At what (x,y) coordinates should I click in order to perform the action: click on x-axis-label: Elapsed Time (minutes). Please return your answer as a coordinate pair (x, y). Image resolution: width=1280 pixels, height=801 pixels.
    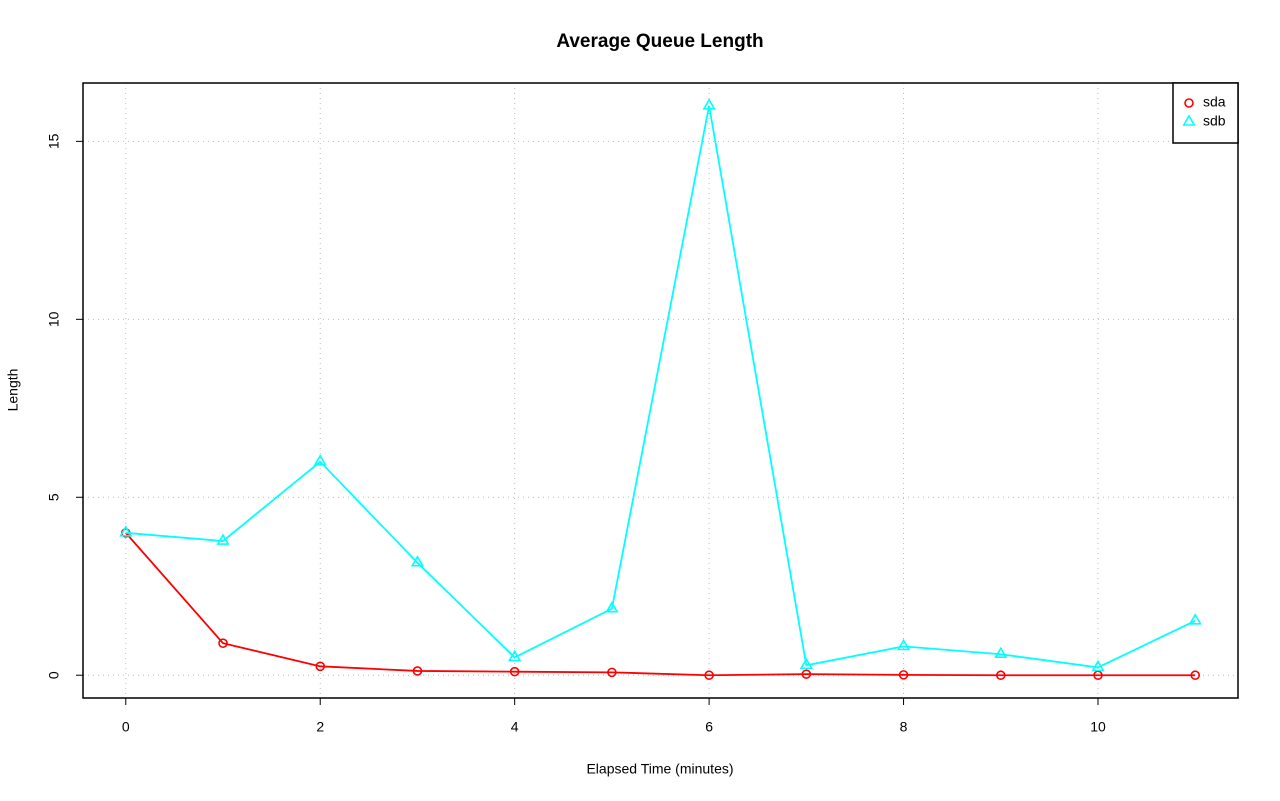
    Looking at the image, I should click on (659, 769).